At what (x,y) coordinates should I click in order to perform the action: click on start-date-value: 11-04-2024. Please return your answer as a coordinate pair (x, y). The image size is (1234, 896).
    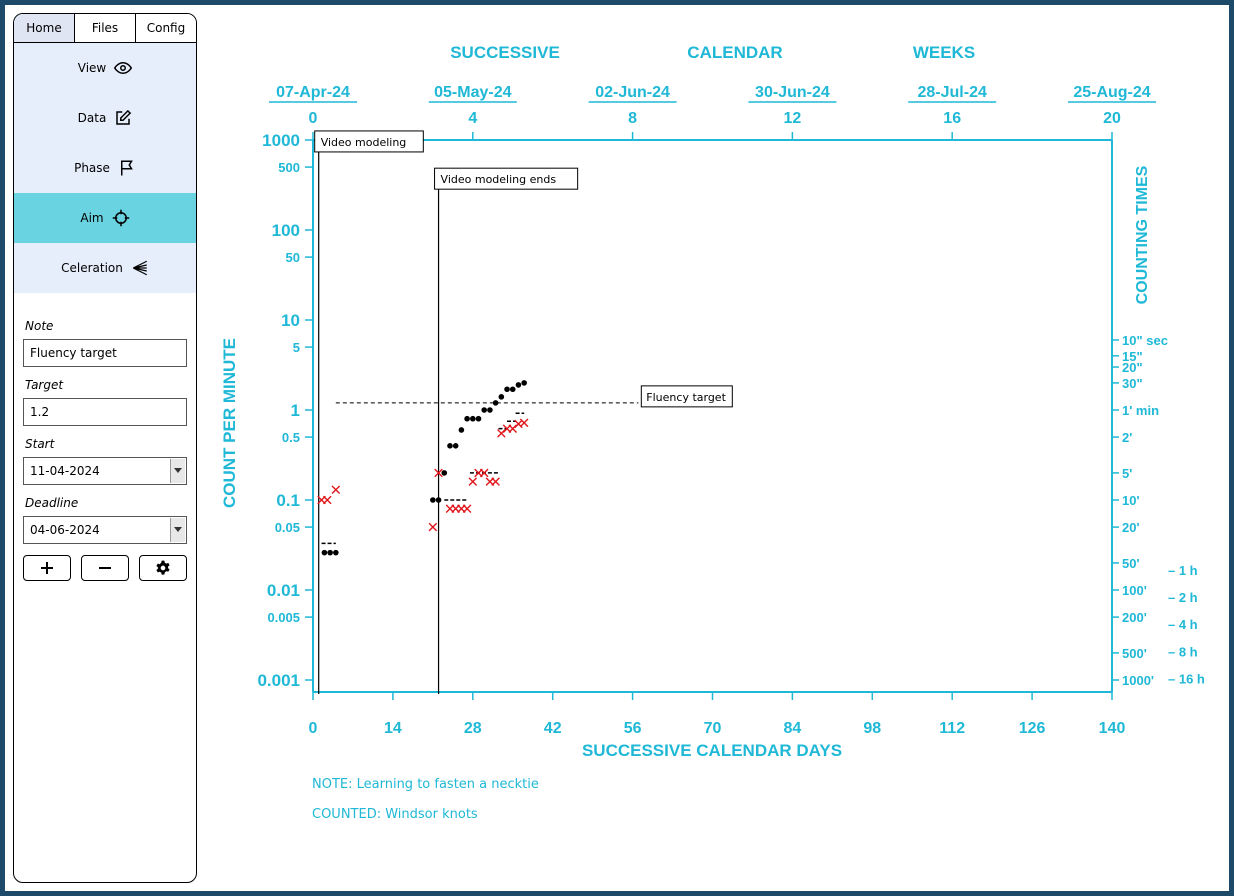
    Looking at the image, I should click on (65, 471).